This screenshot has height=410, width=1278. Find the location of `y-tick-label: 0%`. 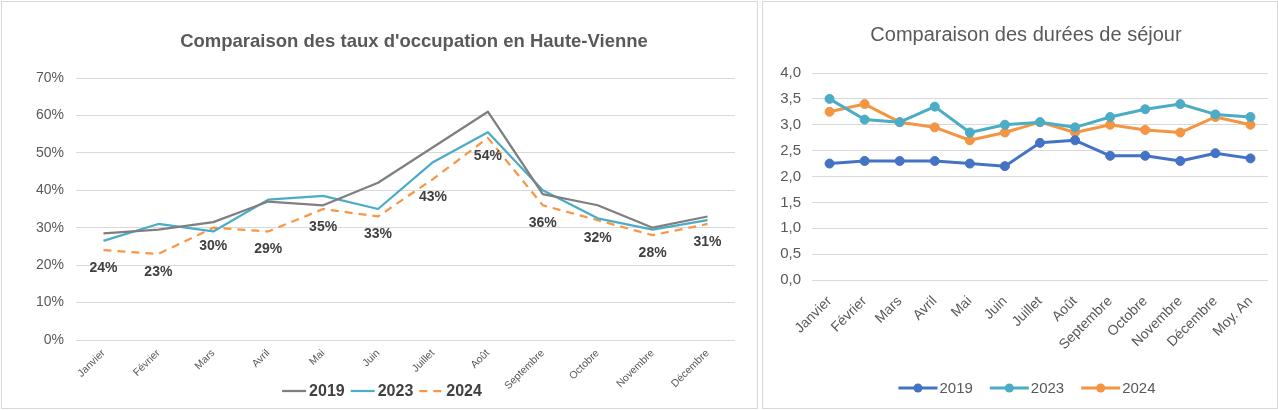

y-tick-label: 0% is located at coordinates (53, 338).